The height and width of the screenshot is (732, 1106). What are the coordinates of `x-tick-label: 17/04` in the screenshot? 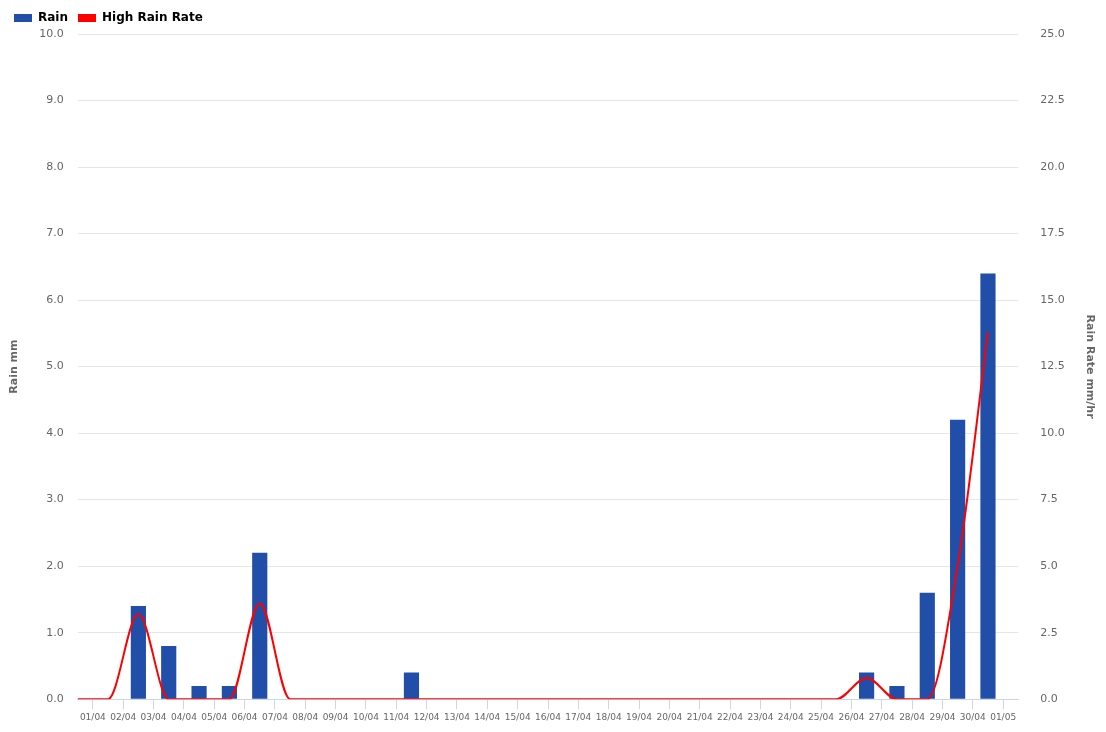 It's located at (578, 716).